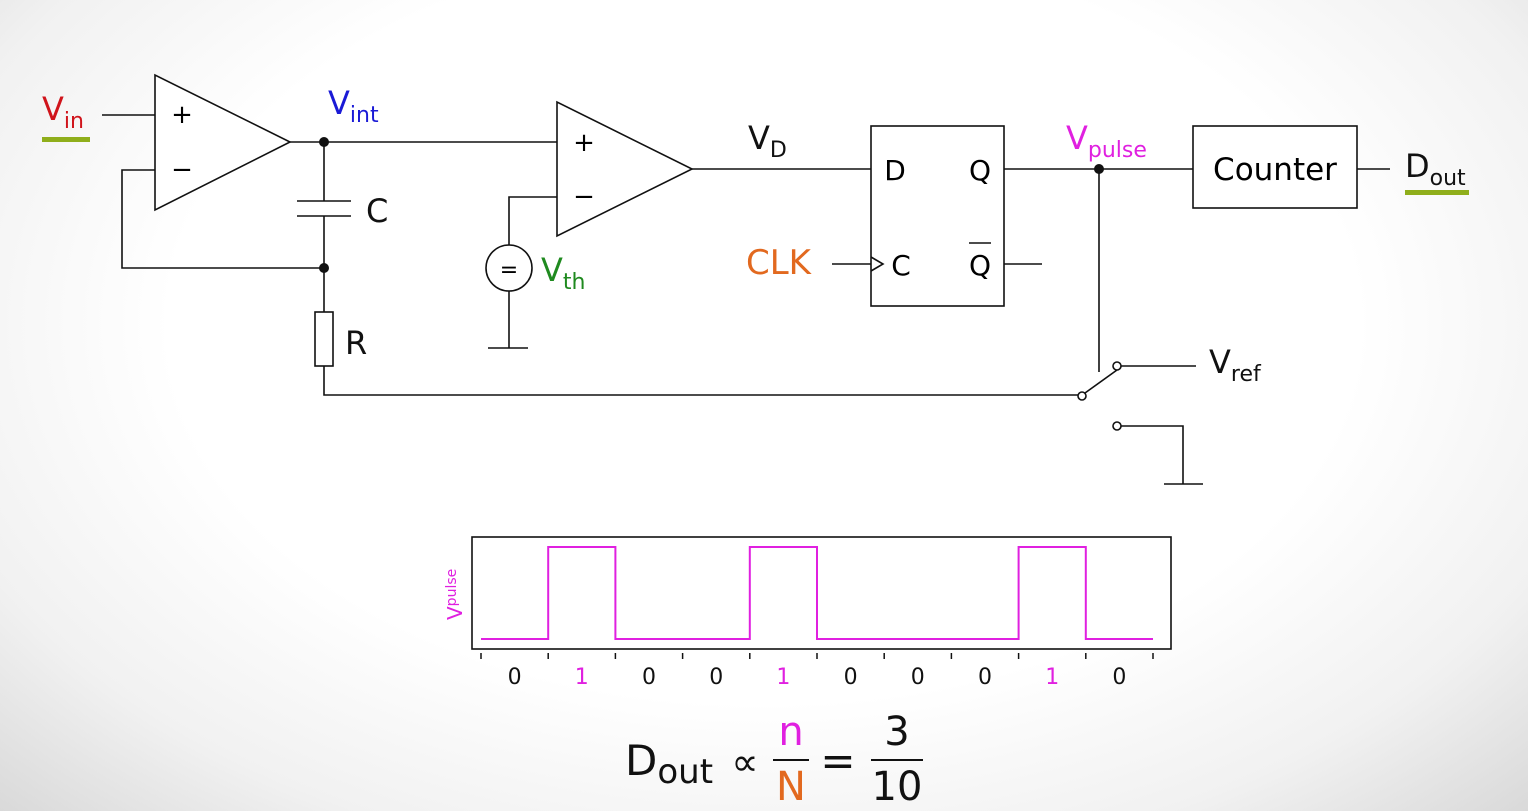 The image size is (1528, 811). I want to click on dout-label: Dout, so click(1435, 169).